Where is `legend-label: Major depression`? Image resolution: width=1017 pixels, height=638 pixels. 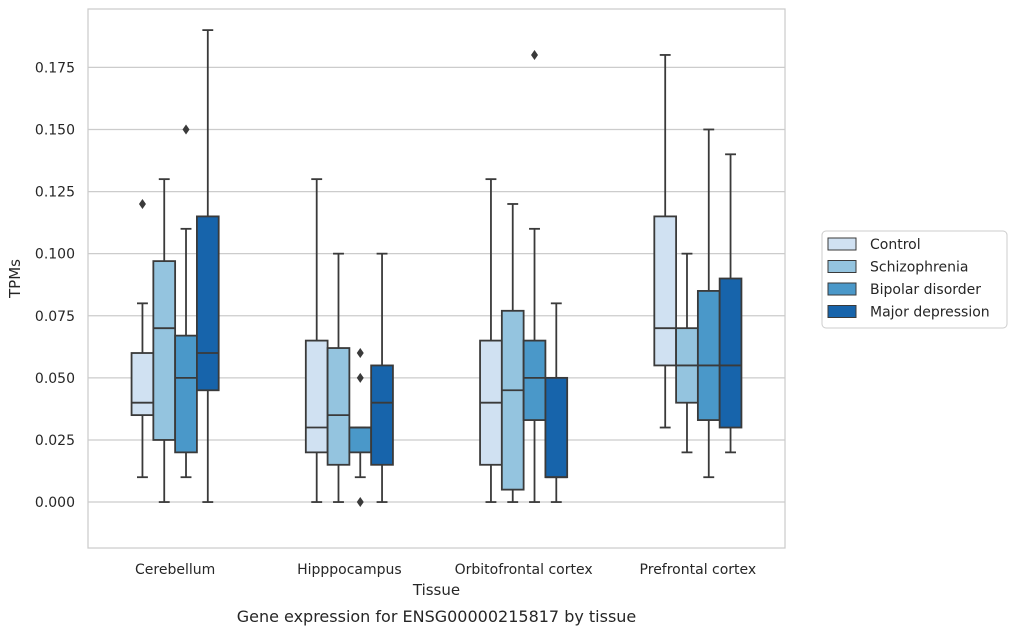
legend-label: Major depression is located at coordinates (930, 313).